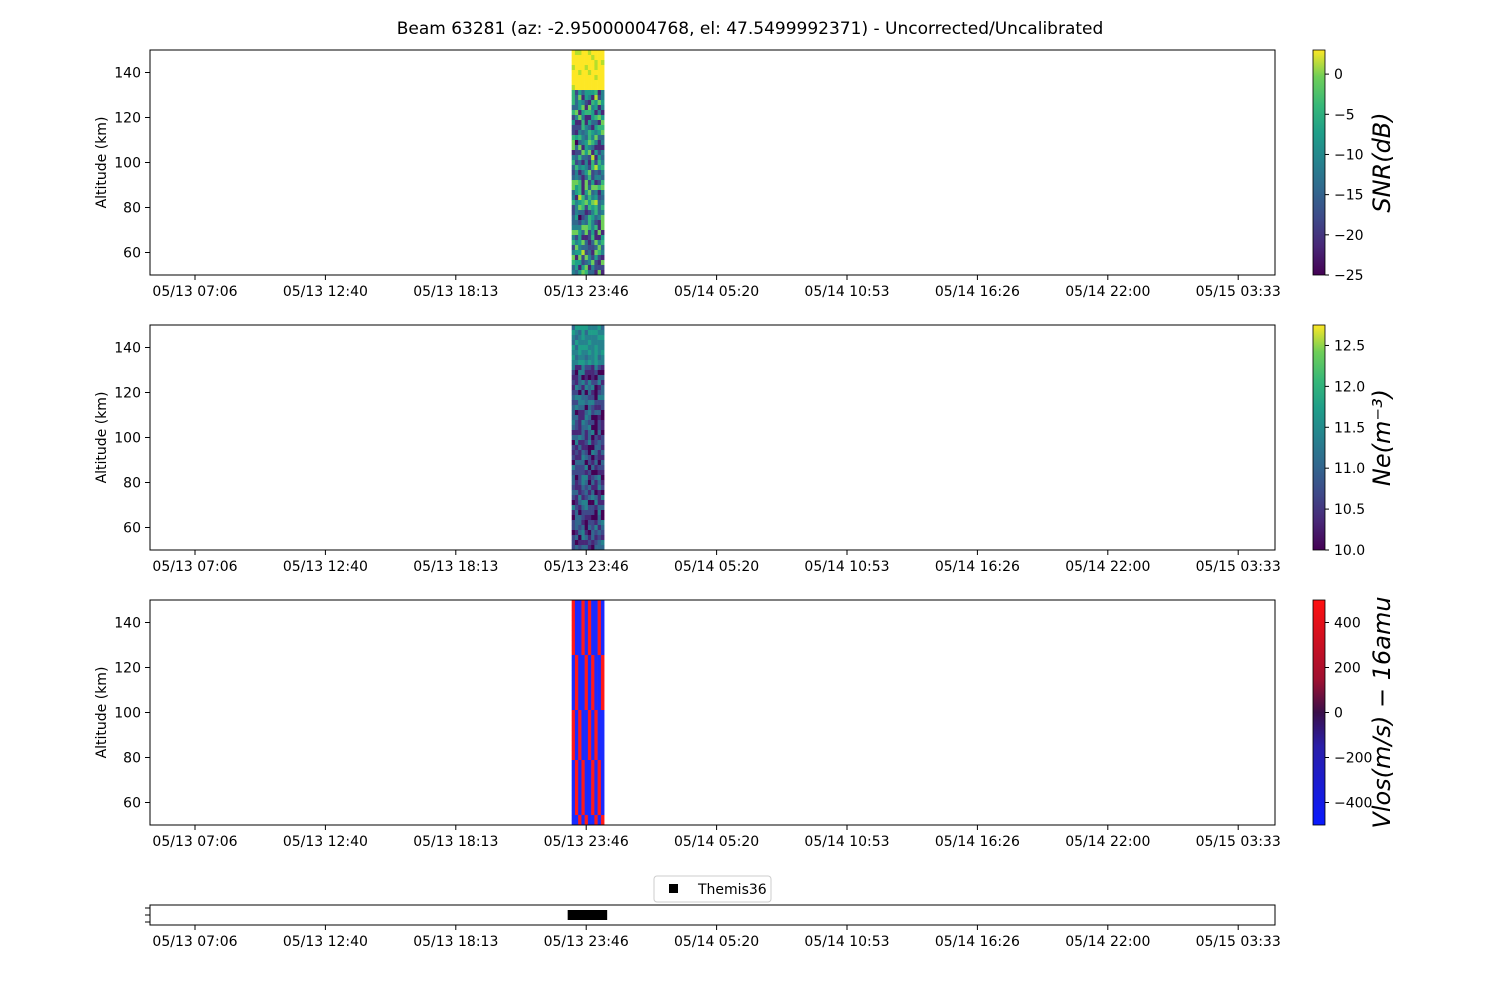  What do you see at coordinates (846, 292) in the screenshot?
I see `x-tick-label: 05/14 10:53` at bounding box center [846, 292].